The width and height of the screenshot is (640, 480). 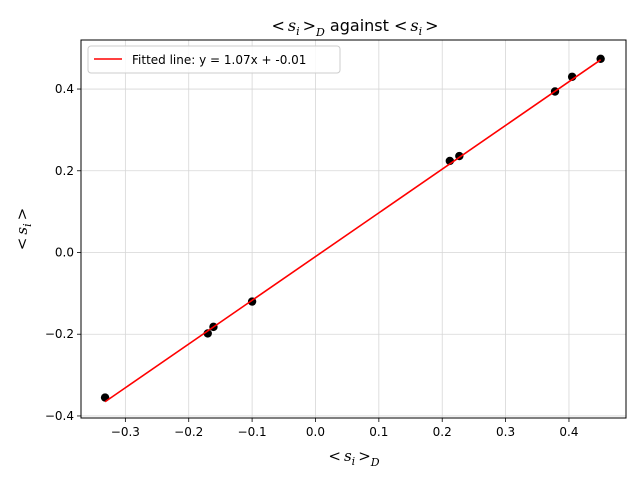 What do you see at coordinates (23, 229) in the screenshot?
I see `y-axis-label: <si>` at bounding box center [23, 229].